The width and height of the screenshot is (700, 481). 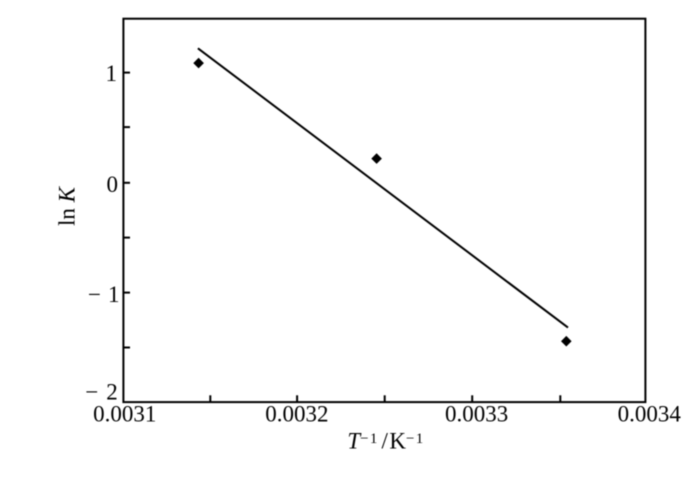 What do you see at coordinates (650, 414) in the screenshot?
I see `svg-text: 0.0034` at bounding box center [650, 414].